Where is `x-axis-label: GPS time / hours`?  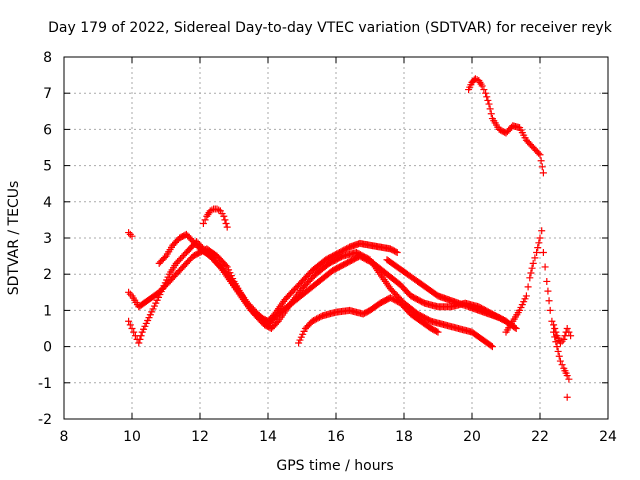
x-axis-label: GPS time / hours is located at coordinates (334, 466).